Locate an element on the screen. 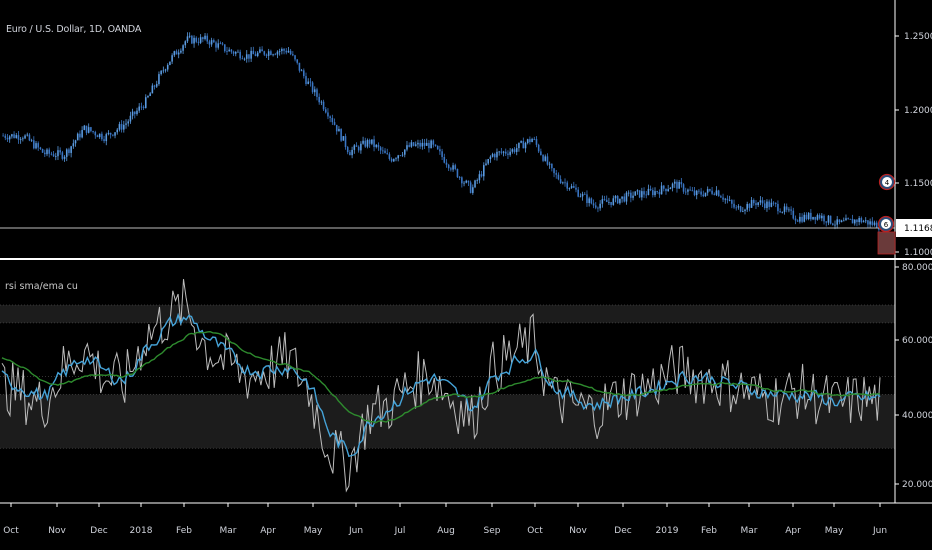  badge-label: 4 is located at coordinates (887, 183).